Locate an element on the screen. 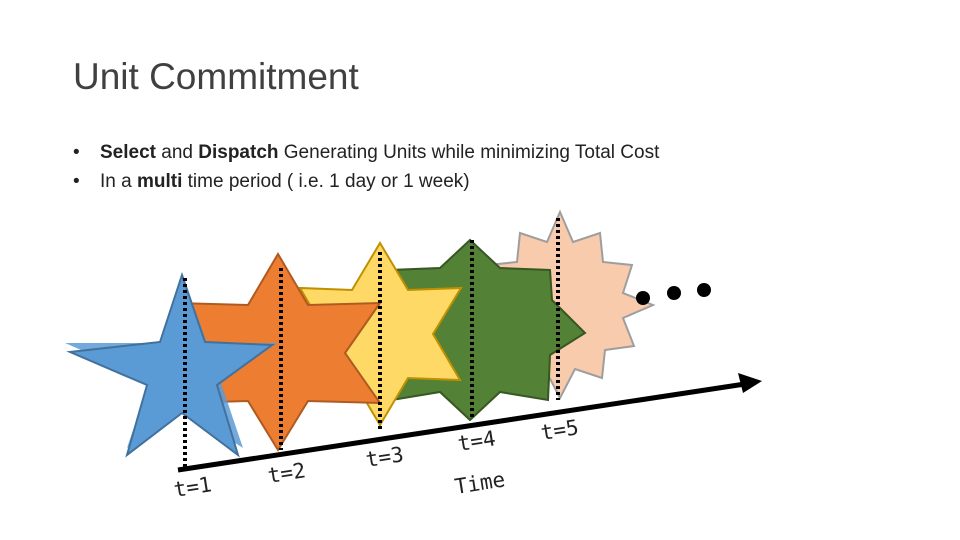  bullet-text: time period ( i.e. 1 day or 1 week) is located at coordinates (326, 181).